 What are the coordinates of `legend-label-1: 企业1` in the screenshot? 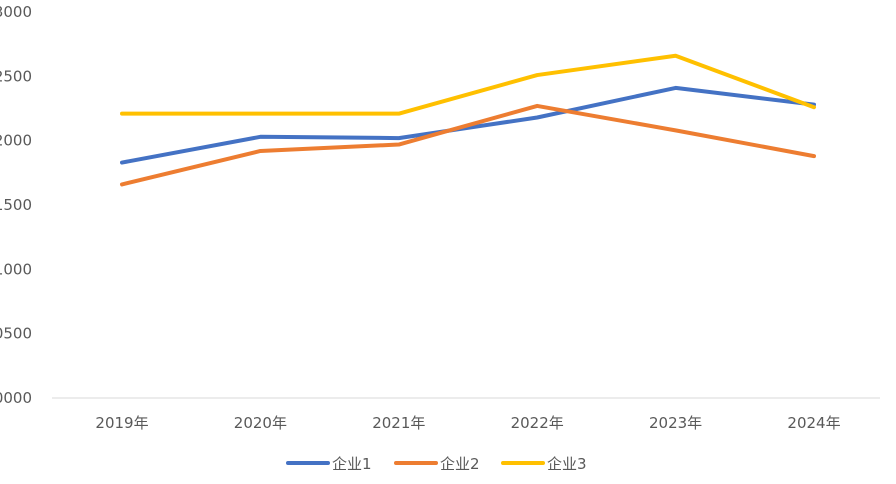 It's located at (352, 464).